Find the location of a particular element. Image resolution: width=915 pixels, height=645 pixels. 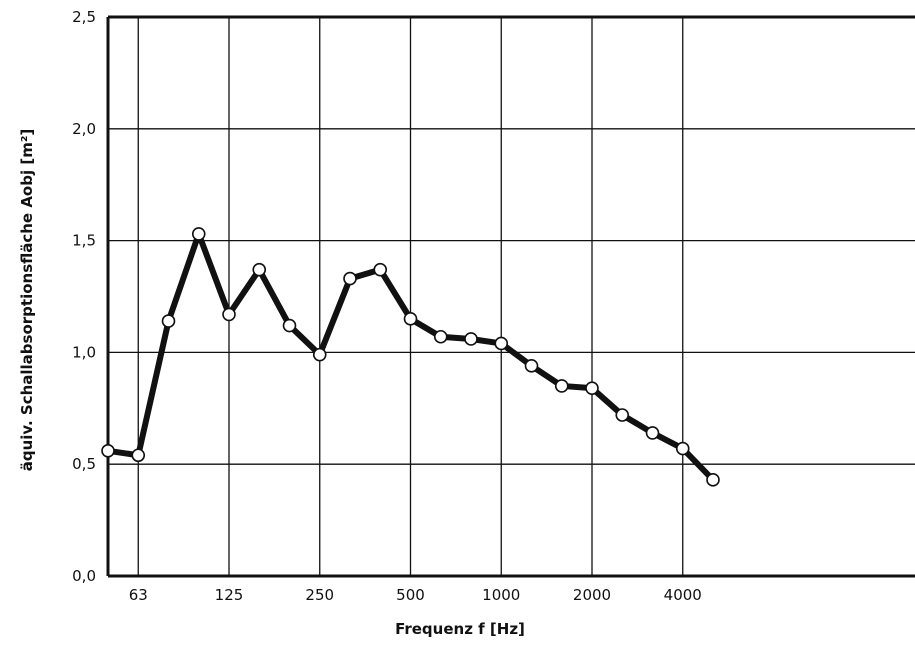

x-tick-labels: 63 125 250 500 1000 2000 4000 is located at coordinates (415, 595).